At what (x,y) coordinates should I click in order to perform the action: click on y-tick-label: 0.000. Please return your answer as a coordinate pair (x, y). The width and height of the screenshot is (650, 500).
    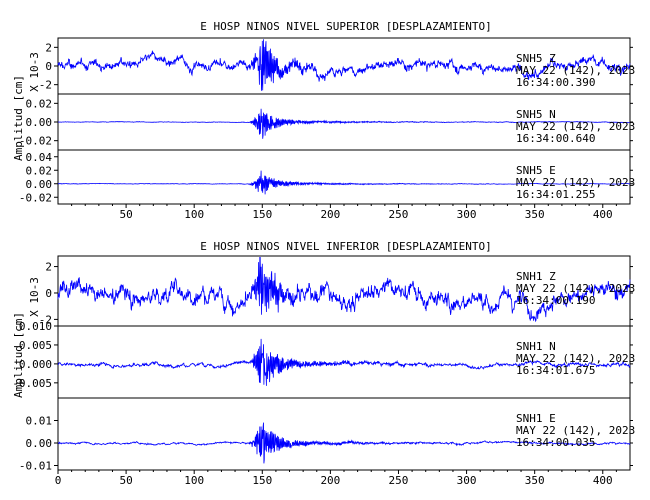
    Looking at the image, I should click on (35, 364).